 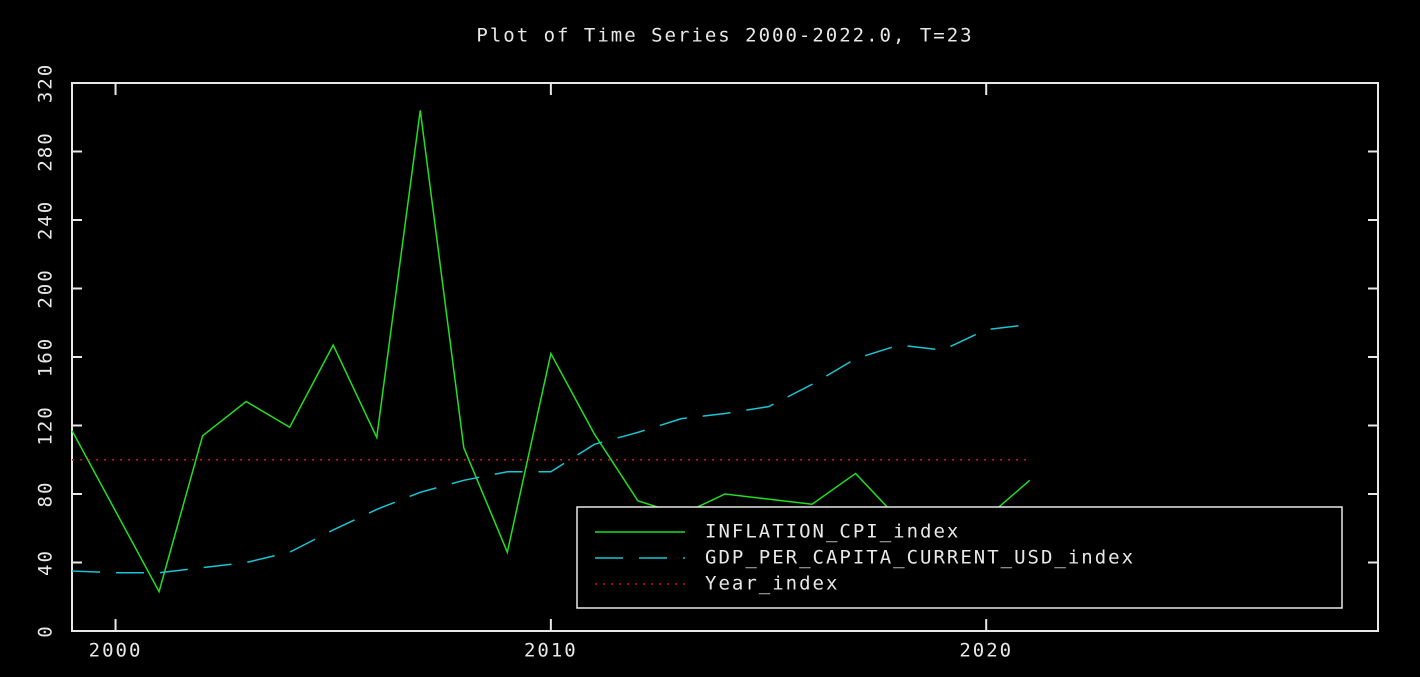 What do you see at coordinates (986, 651) in the screenshot?
I see `x-tick-label: 2020` at bounding box center [986, 651].